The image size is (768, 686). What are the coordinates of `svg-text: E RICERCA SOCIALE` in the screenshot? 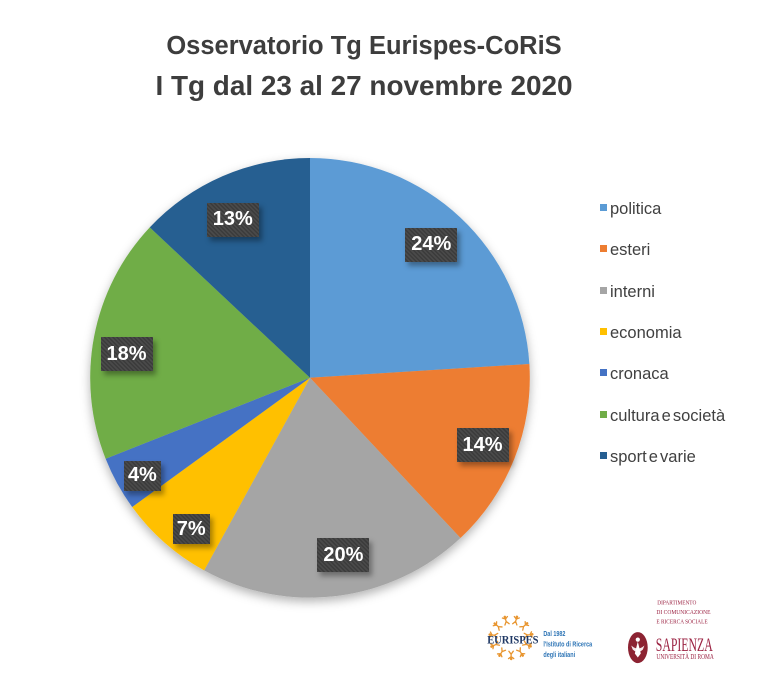 It's located at (681, 621).